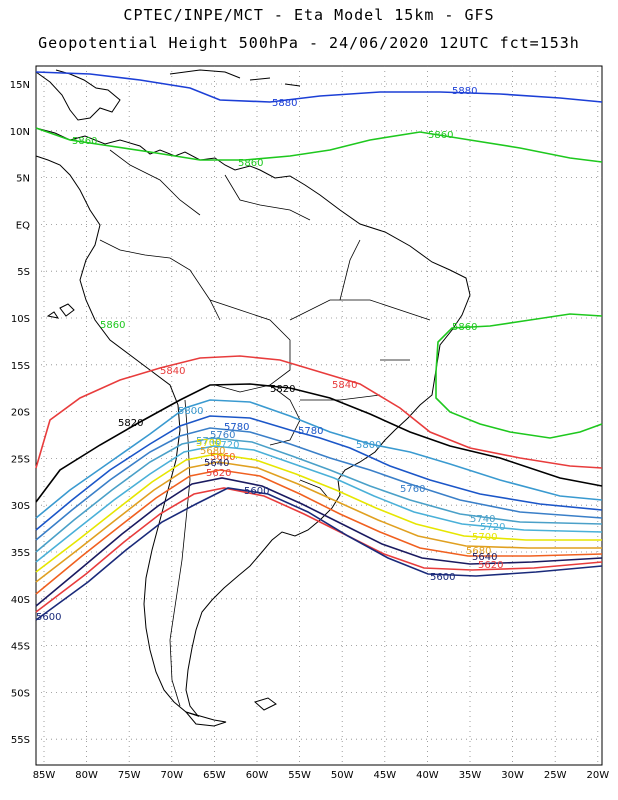 This screenshot has height=800, width=618. What do you see at coordinates (470, 775) in the screenshot?
I see `lon-tick-label: 35W` at bounding box center [470, 775].